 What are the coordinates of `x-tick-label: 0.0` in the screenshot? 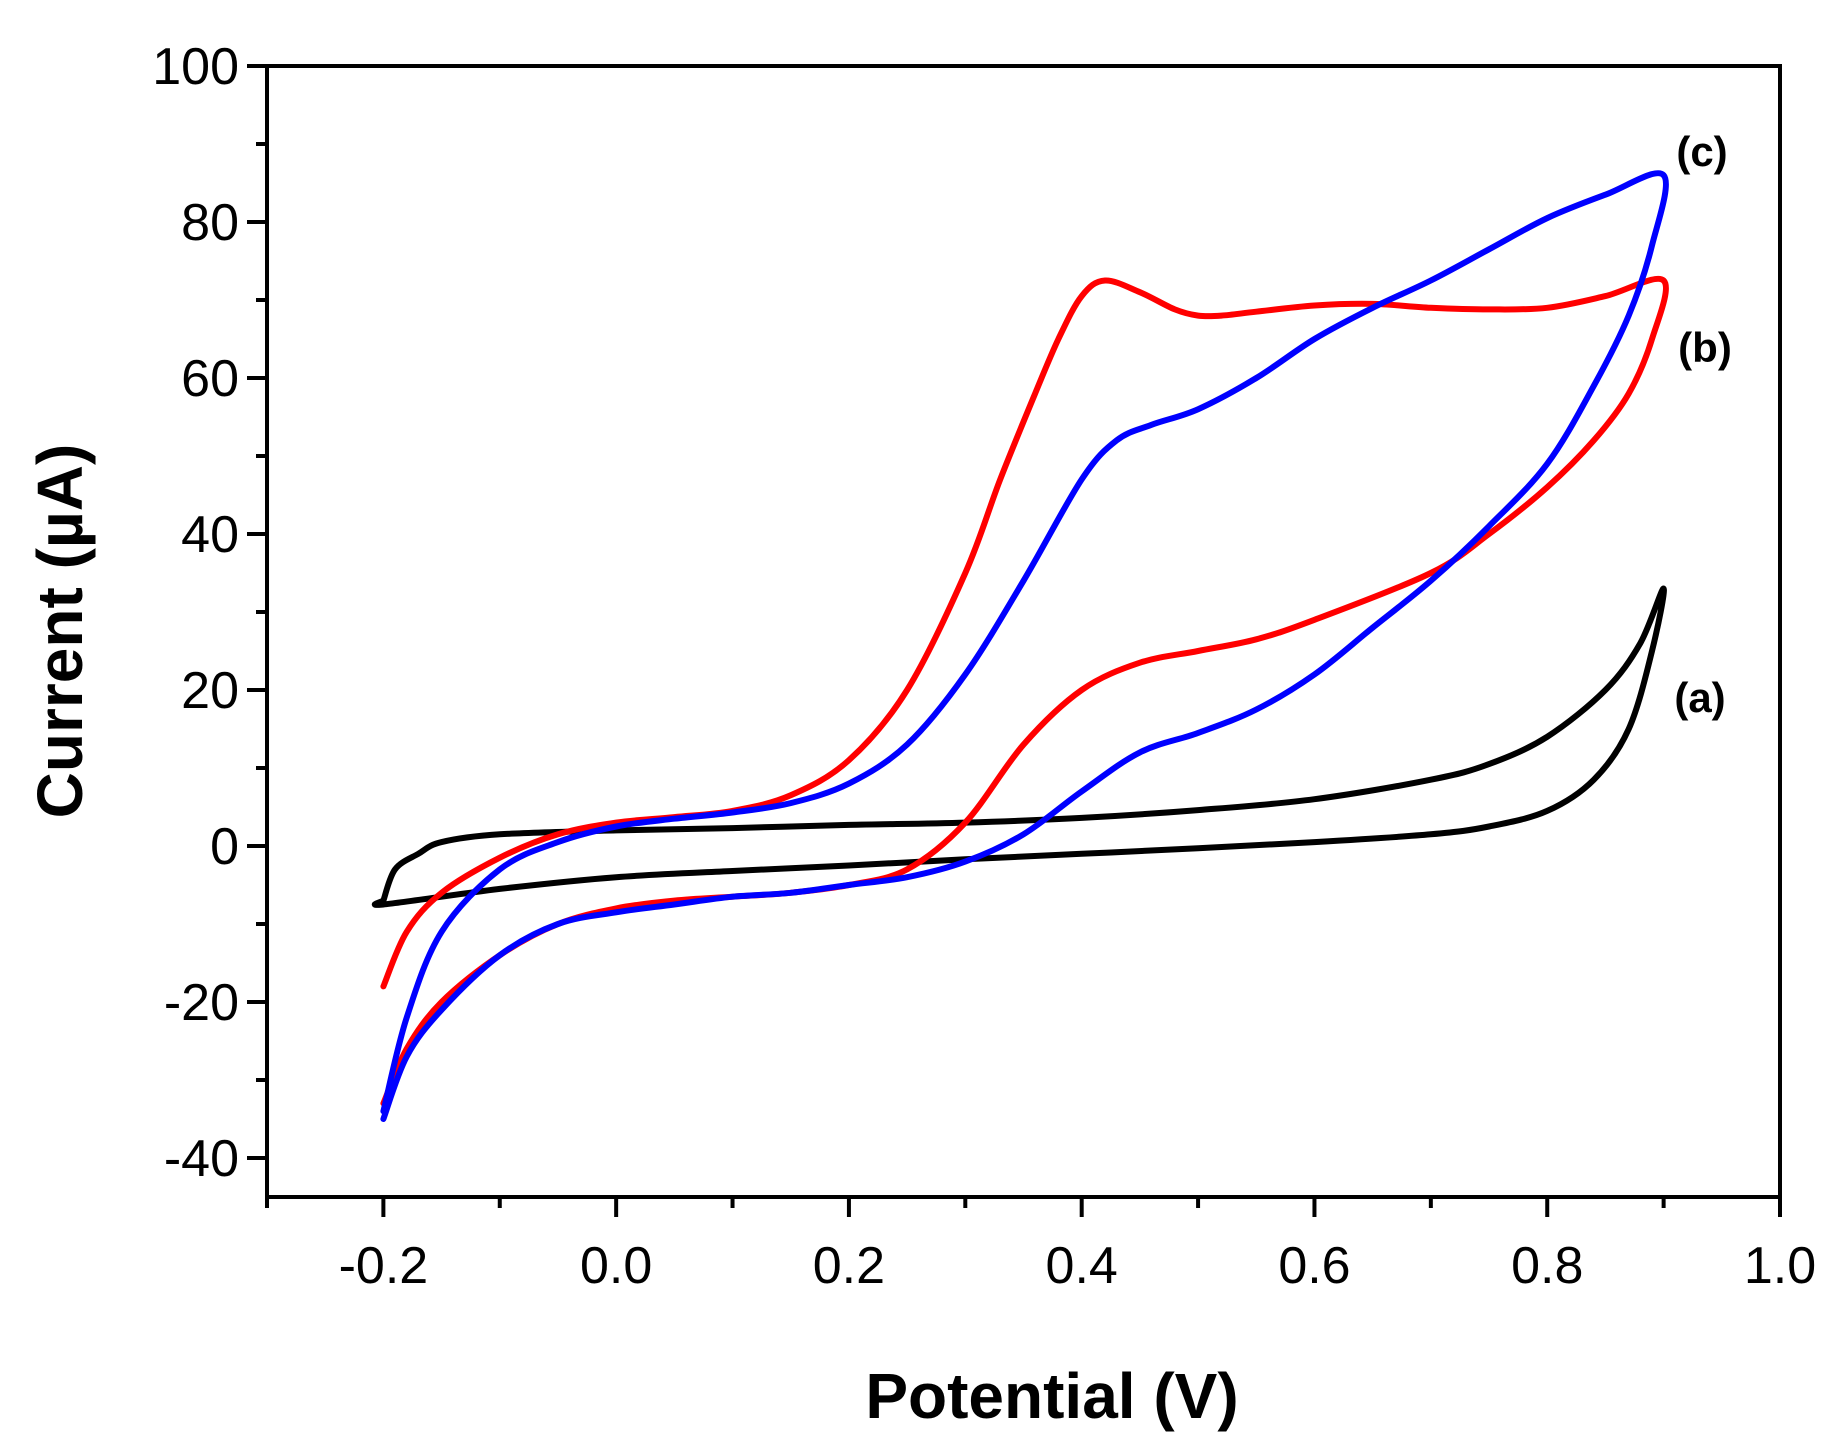 It's located at (616, 1266).